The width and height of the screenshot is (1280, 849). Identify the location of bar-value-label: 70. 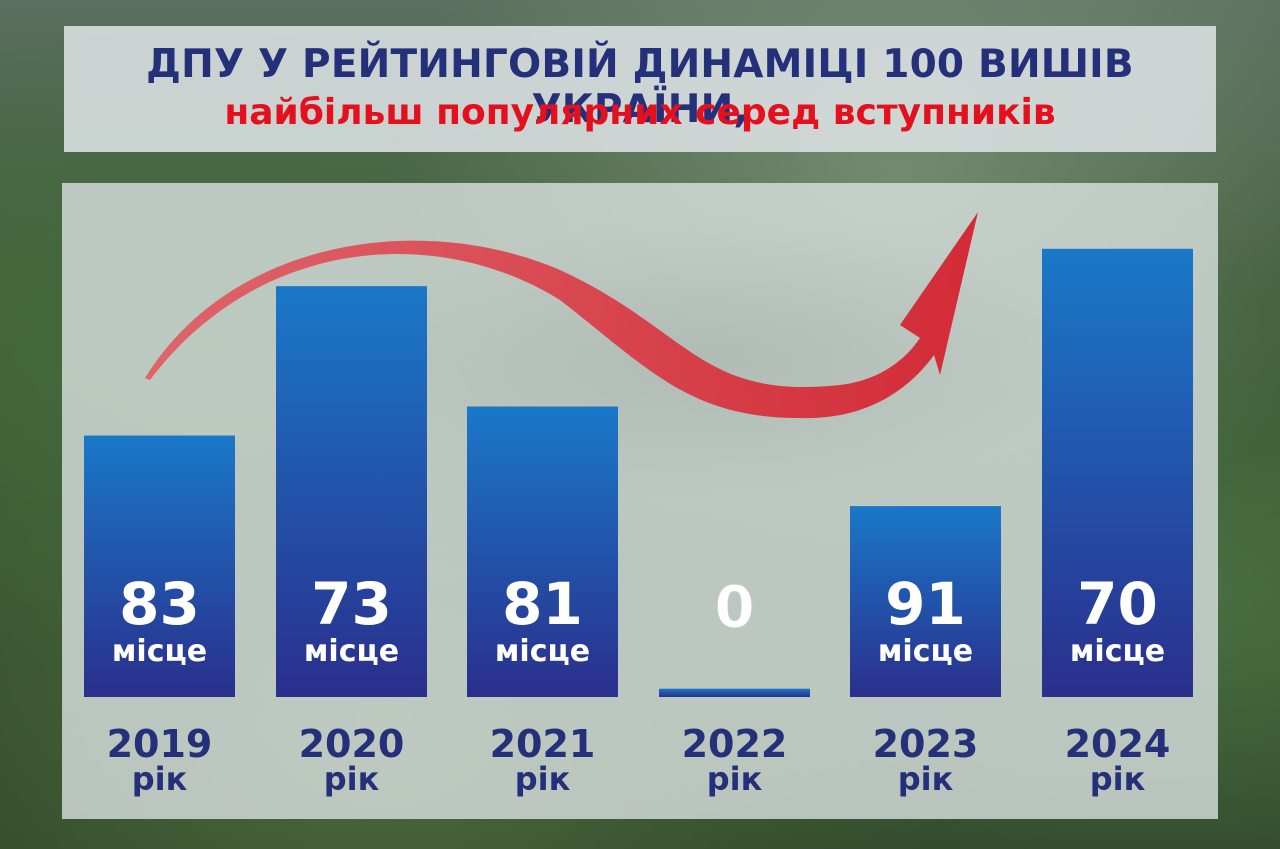
(1117, 604).